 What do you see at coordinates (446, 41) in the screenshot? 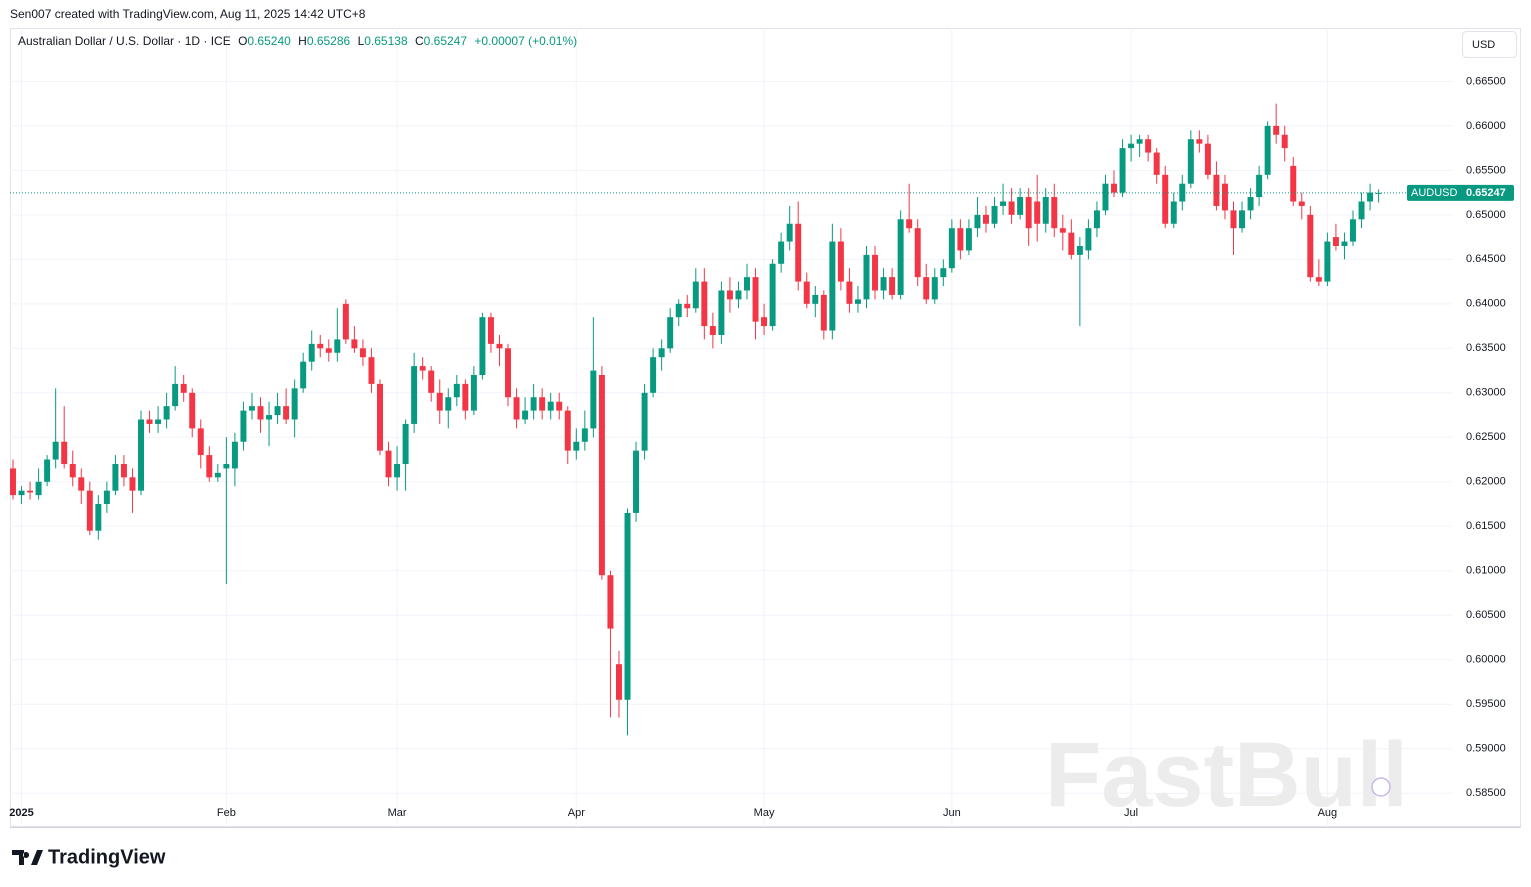
I see `legend-value: 0.65247` at bounding box center [446, 41].